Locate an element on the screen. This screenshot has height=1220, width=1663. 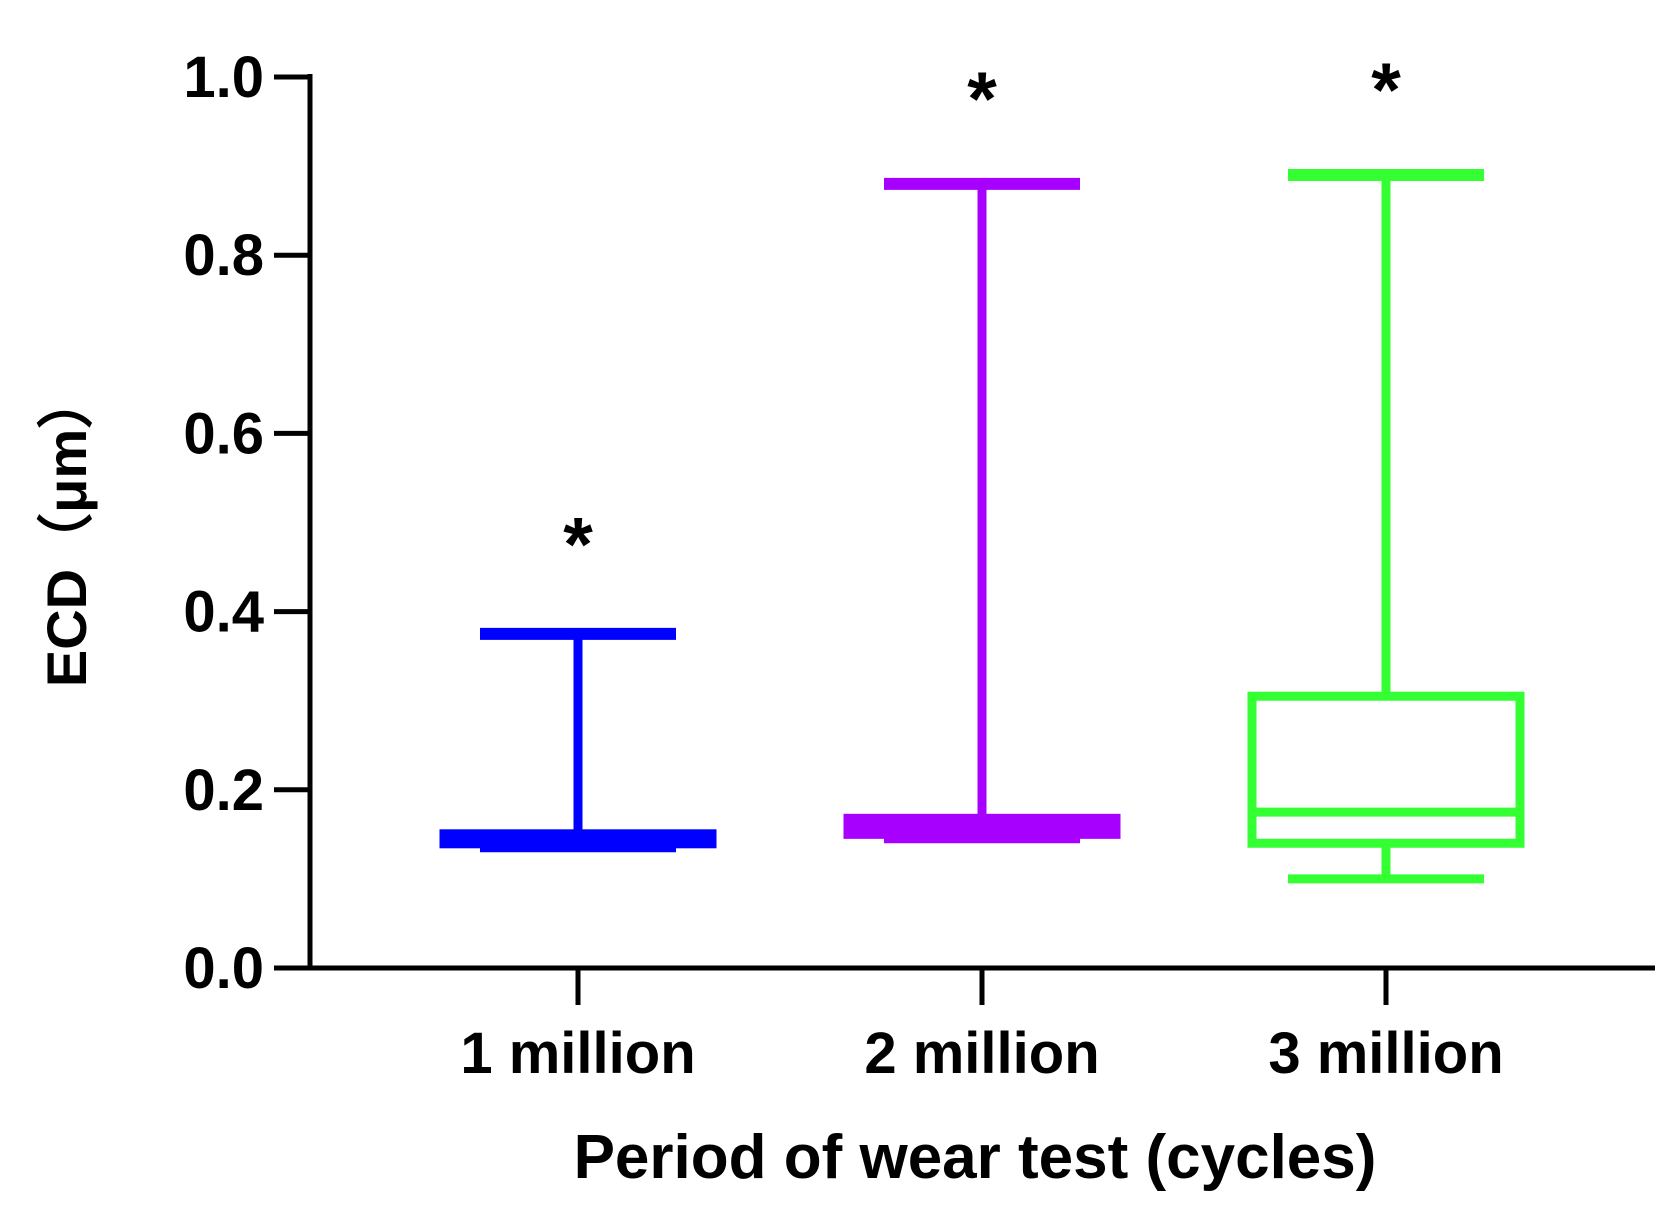
box-iqr is located at coordinates (1386, 769).